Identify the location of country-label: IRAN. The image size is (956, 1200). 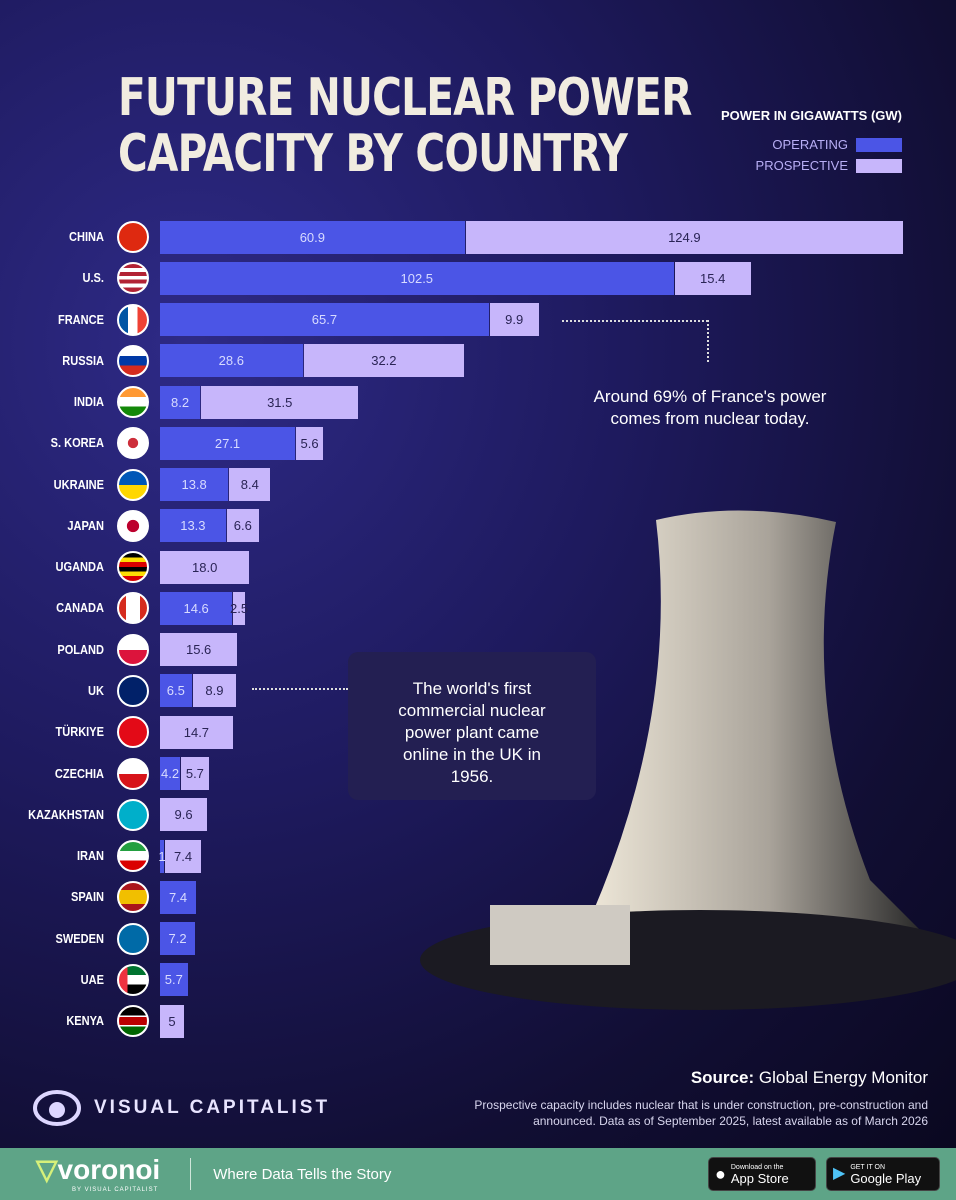
(90, 856).